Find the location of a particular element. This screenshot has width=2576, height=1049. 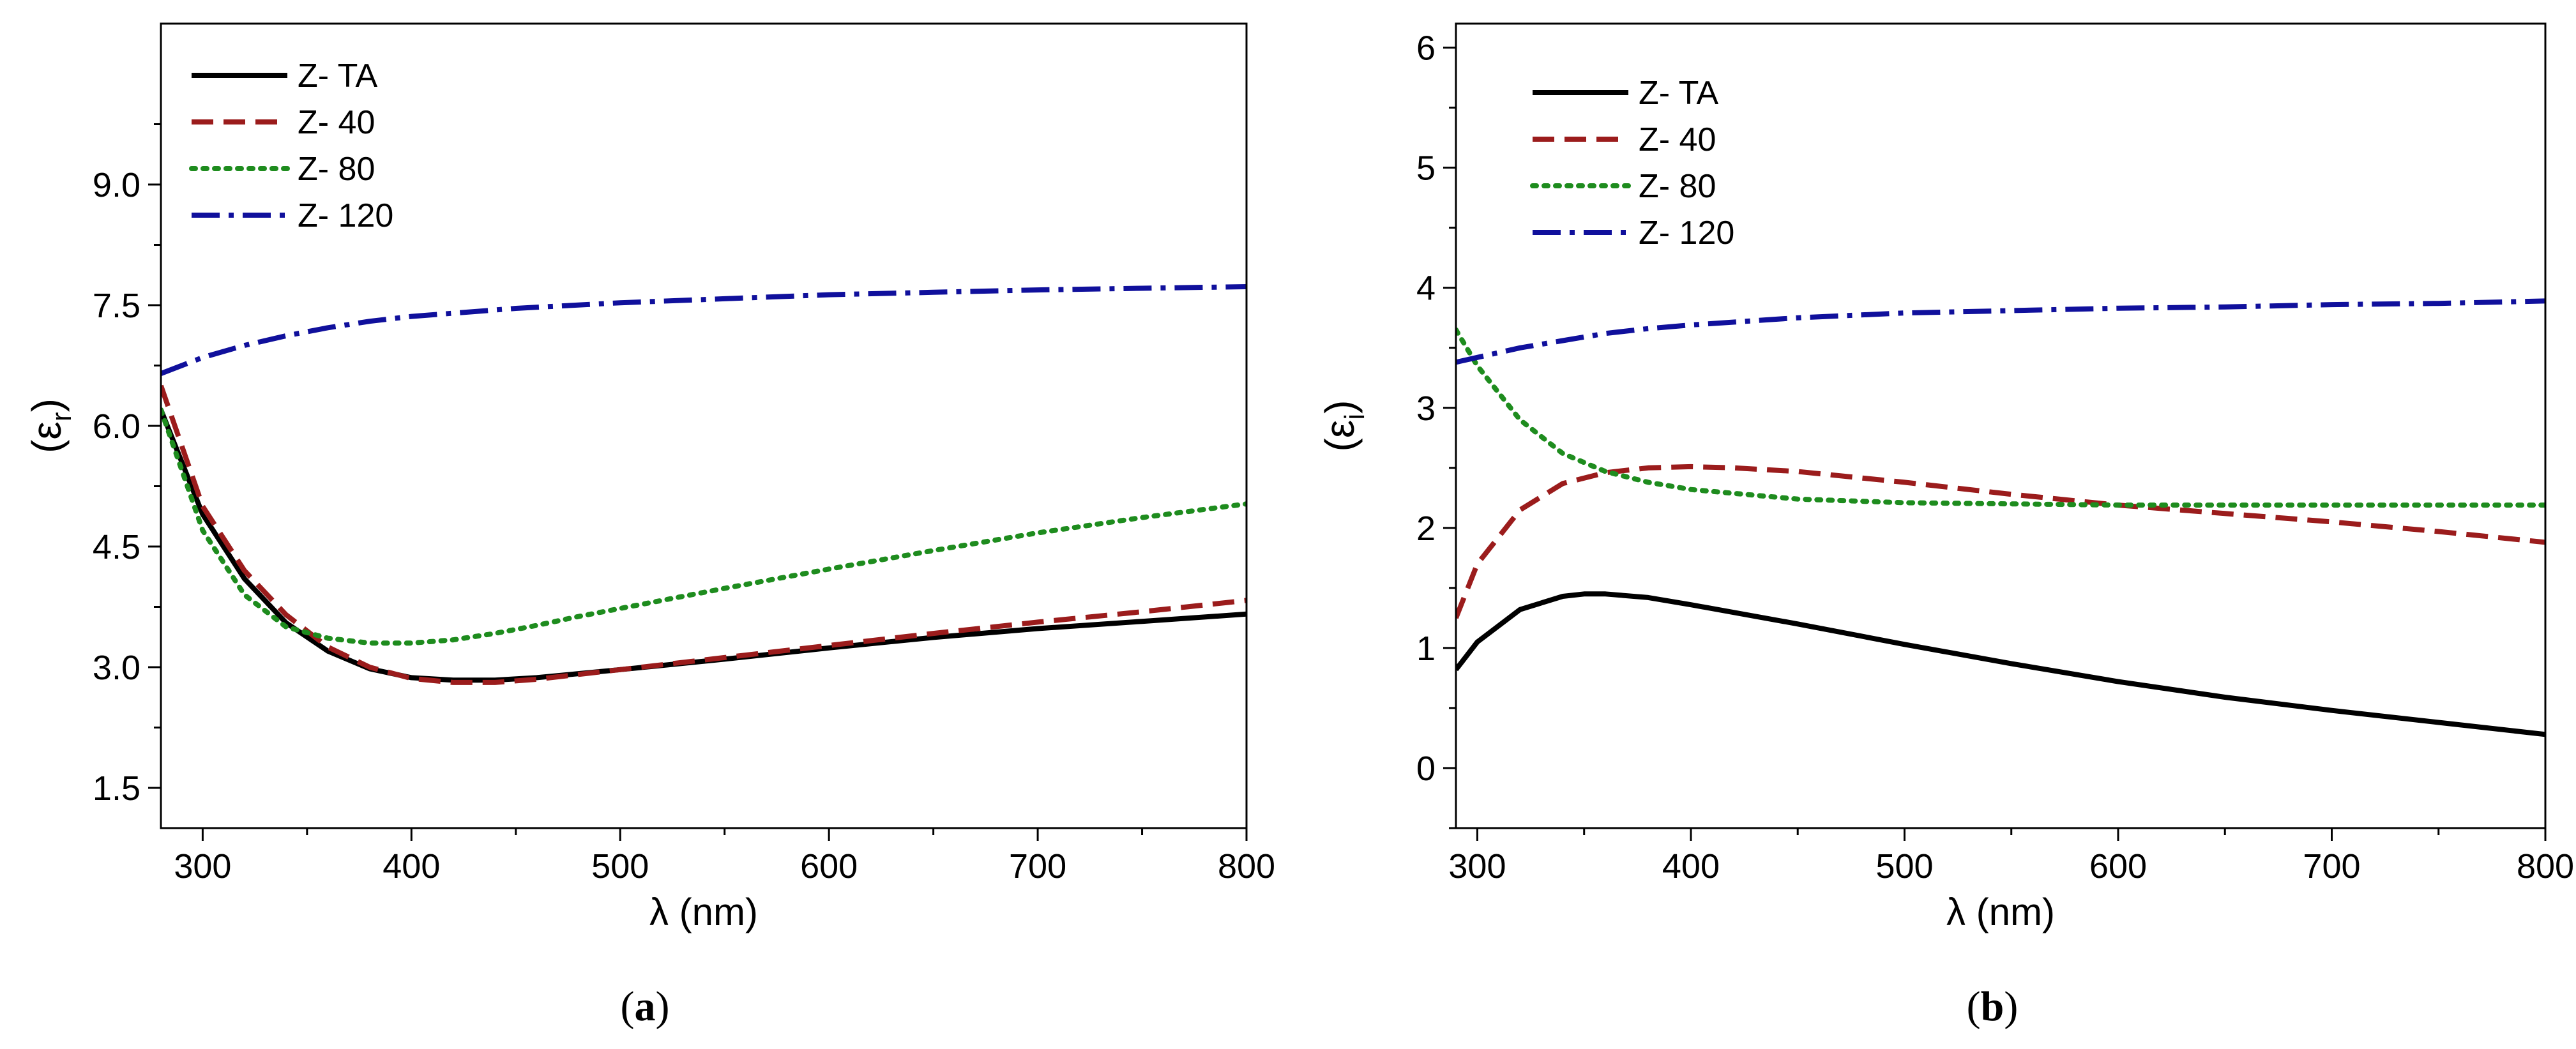

y-tick-label: 3.0 is located at coordinates (116, 668).